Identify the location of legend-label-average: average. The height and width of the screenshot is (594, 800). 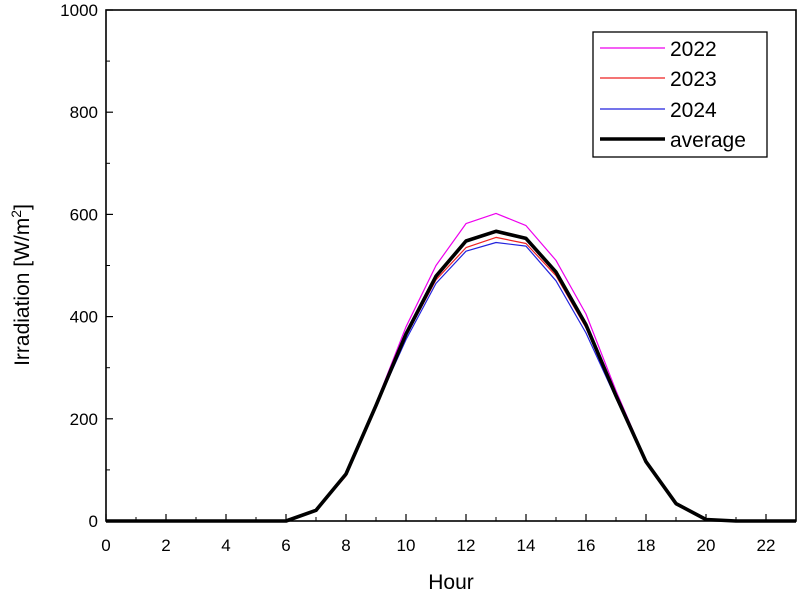
(708, 140).